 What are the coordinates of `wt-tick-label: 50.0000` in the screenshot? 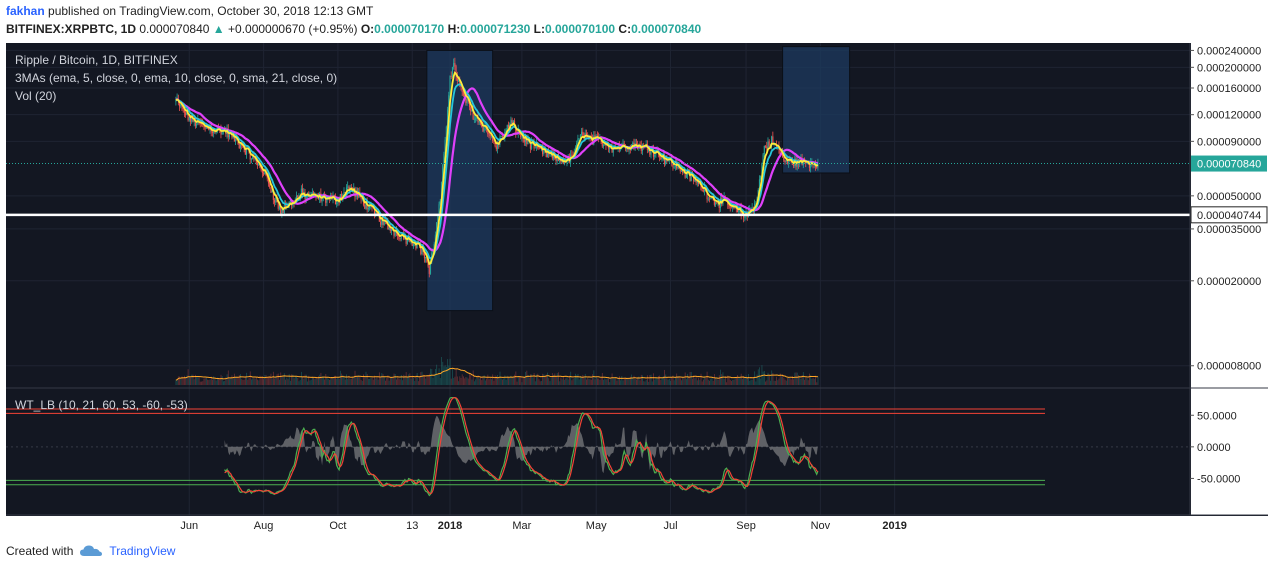 It's located at (1217, 416).